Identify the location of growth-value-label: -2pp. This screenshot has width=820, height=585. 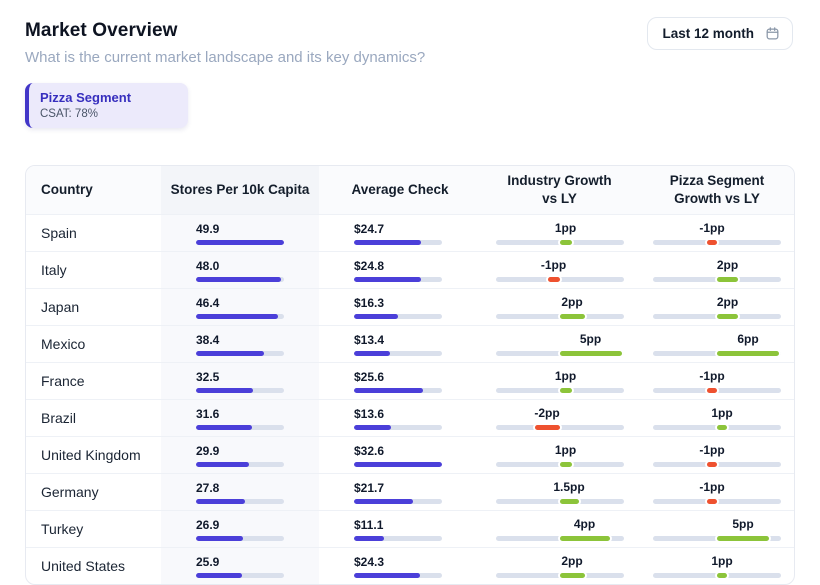
(547, 413).